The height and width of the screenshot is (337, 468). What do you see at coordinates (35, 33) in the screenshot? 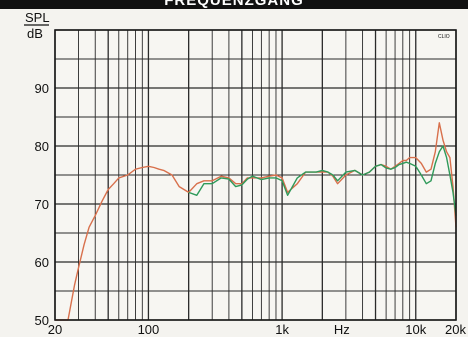
I see `y-axis-label-db: dB` at bounding box center [35, 33].